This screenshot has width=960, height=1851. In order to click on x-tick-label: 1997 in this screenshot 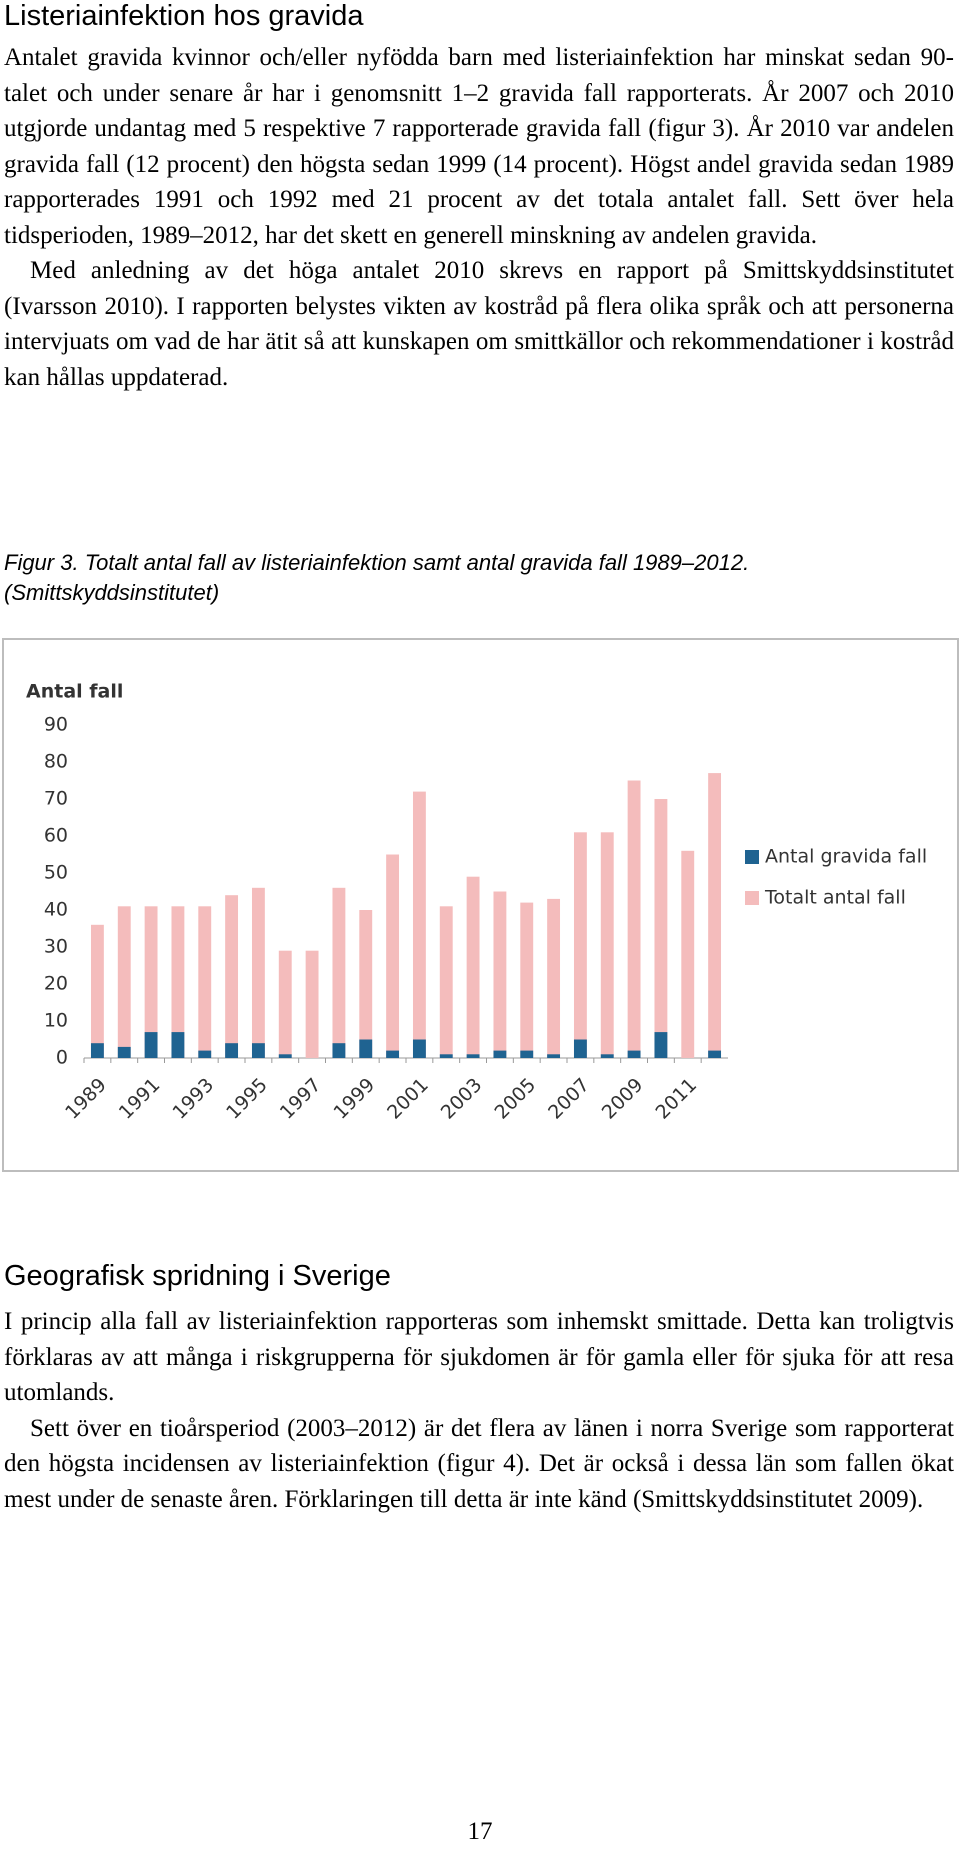, I will do `click(301, 1099)`.